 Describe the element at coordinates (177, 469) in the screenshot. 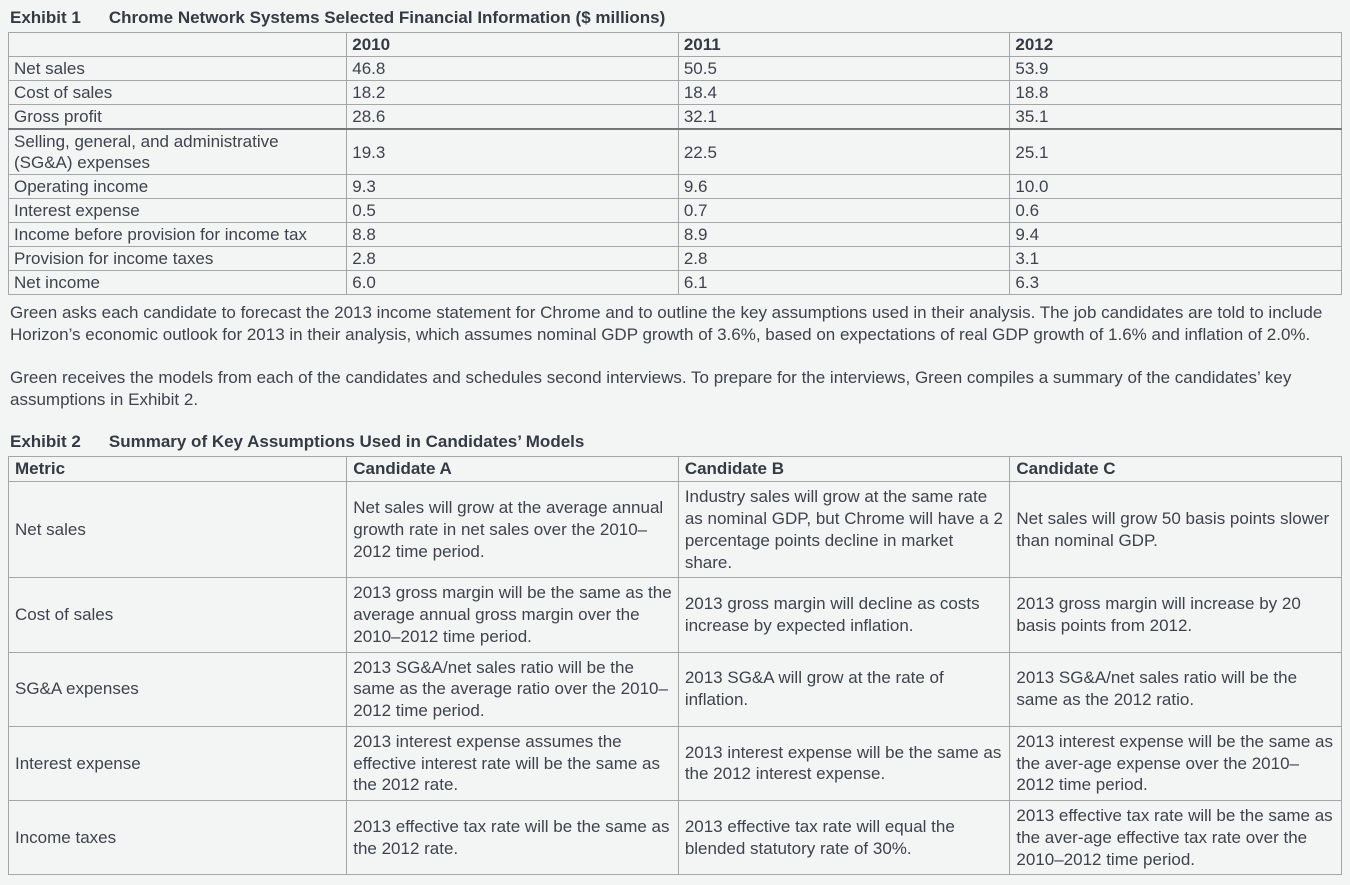

I see `exhibit2-header-metric: Metric` at that location.